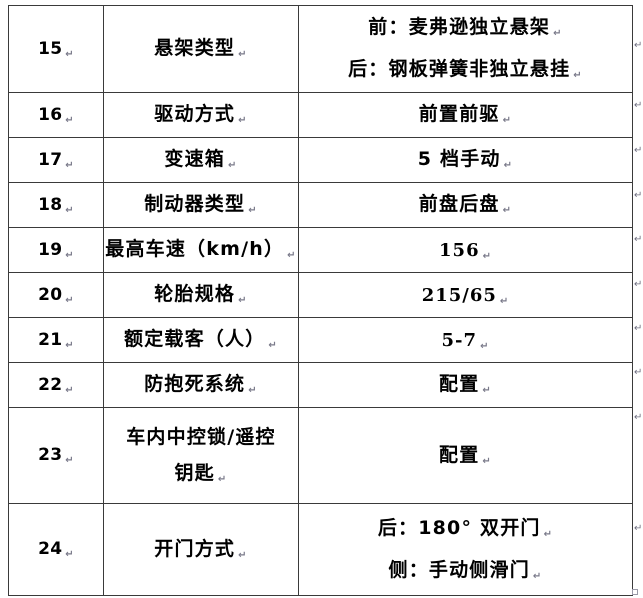 This screenshot has height=598, width=643. What do you see at coordinates (465, 69) in the screenshot?
I see `row-value-text: 后：钢板弹簧非独立悬挂` at bounding box center [465, 69].